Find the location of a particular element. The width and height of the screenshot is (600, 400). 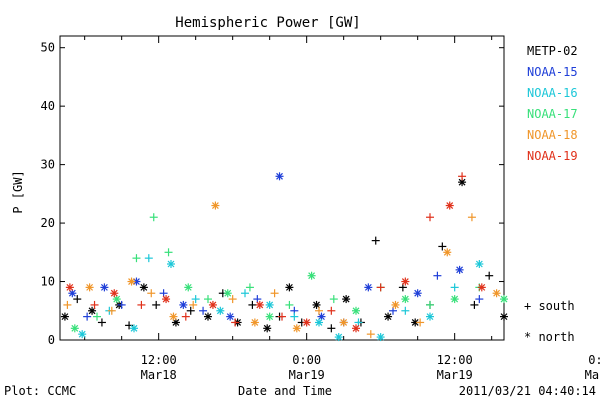

y-tick-label: 0 is located at coordinates (51, 340).